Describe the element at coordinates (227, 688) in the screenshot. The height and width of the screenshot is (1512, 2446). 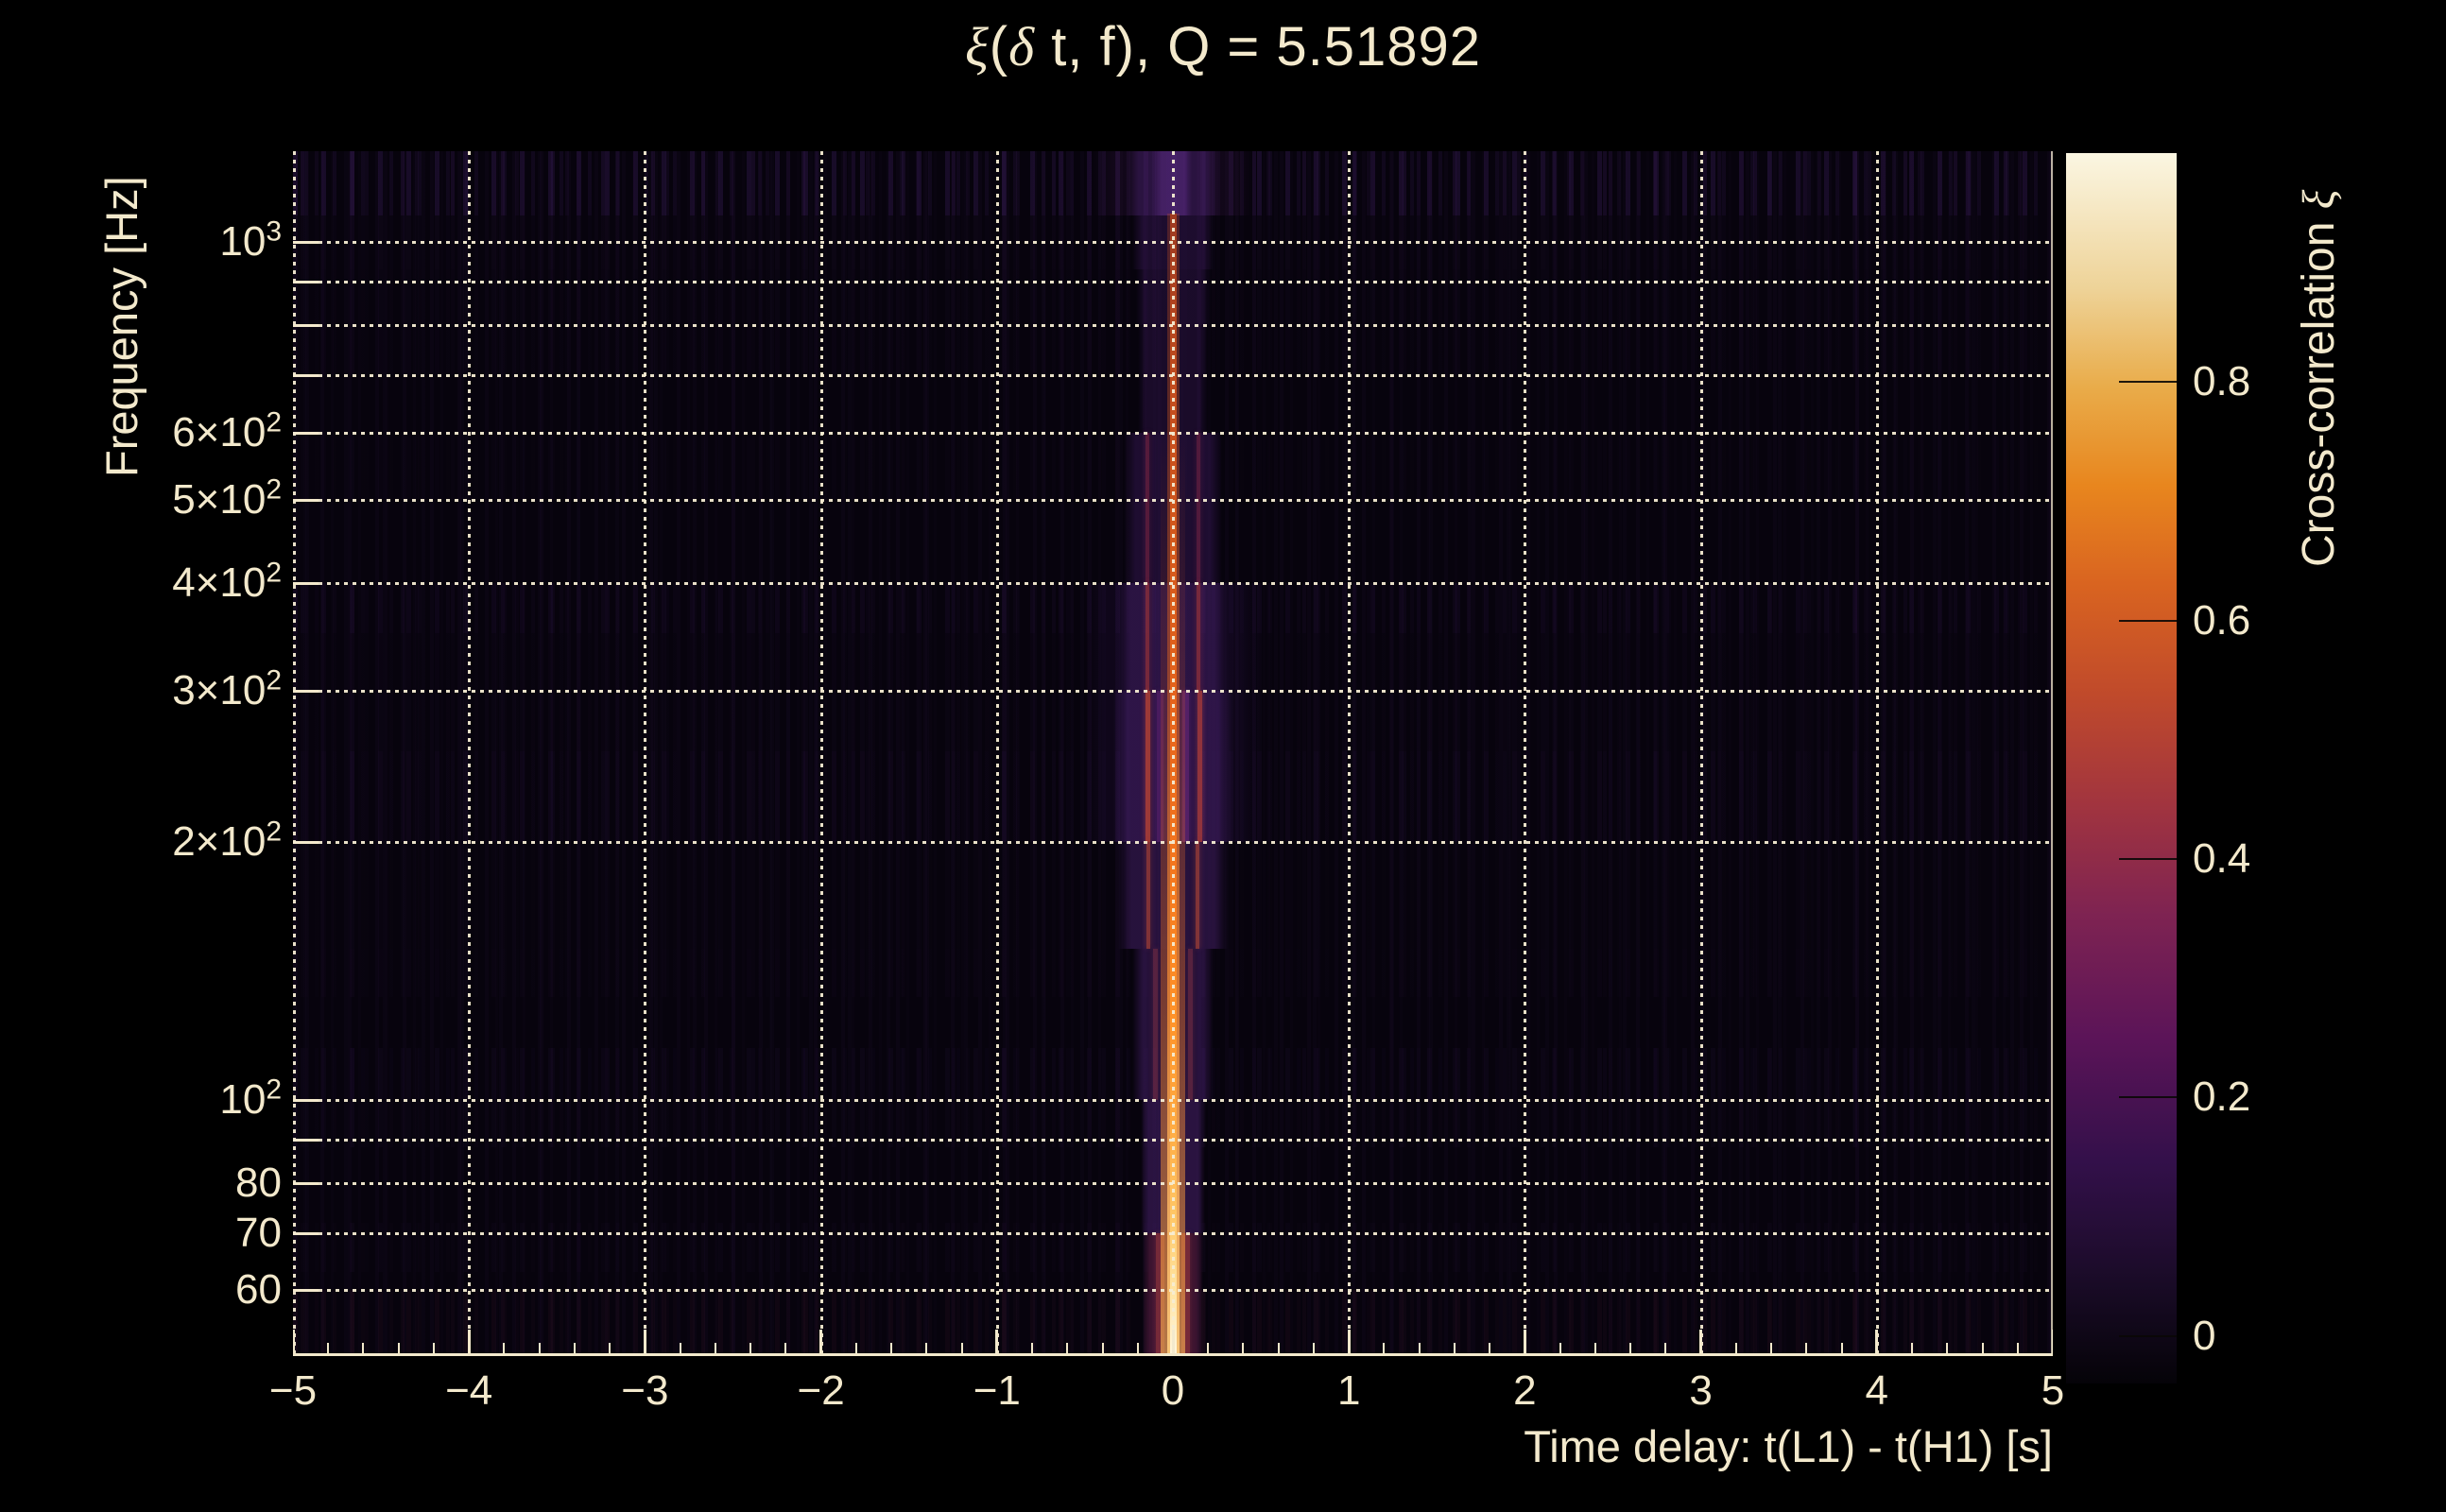
I see `y-tick-label: 3×10²` at that location.